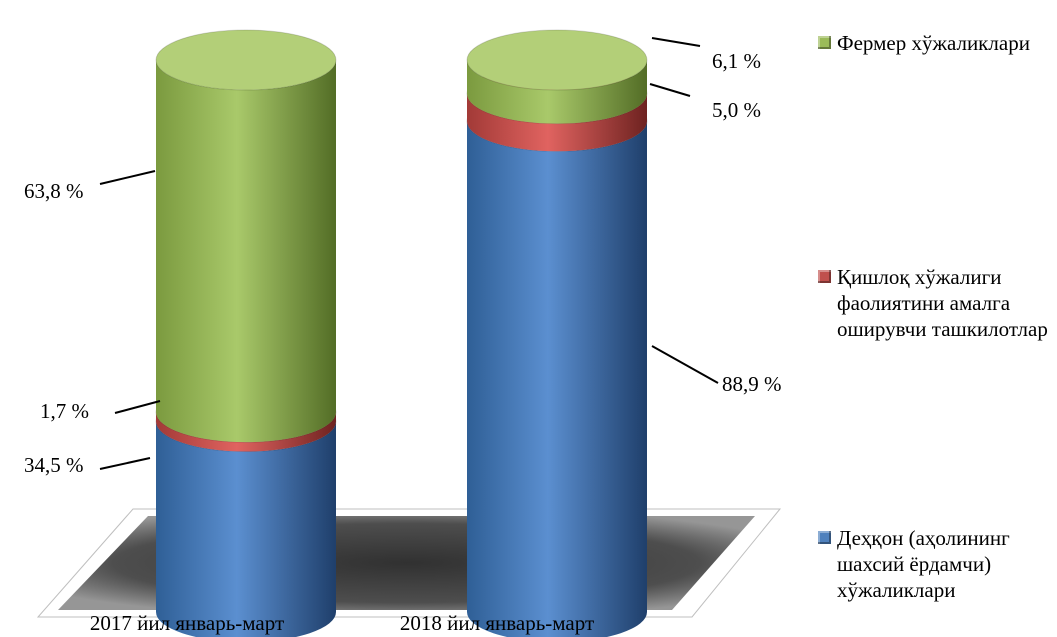  What do you see at coordinates (824, 42) in the screenshot?
I see `legend-swatch-farmer` at bounding box center [824, 42].